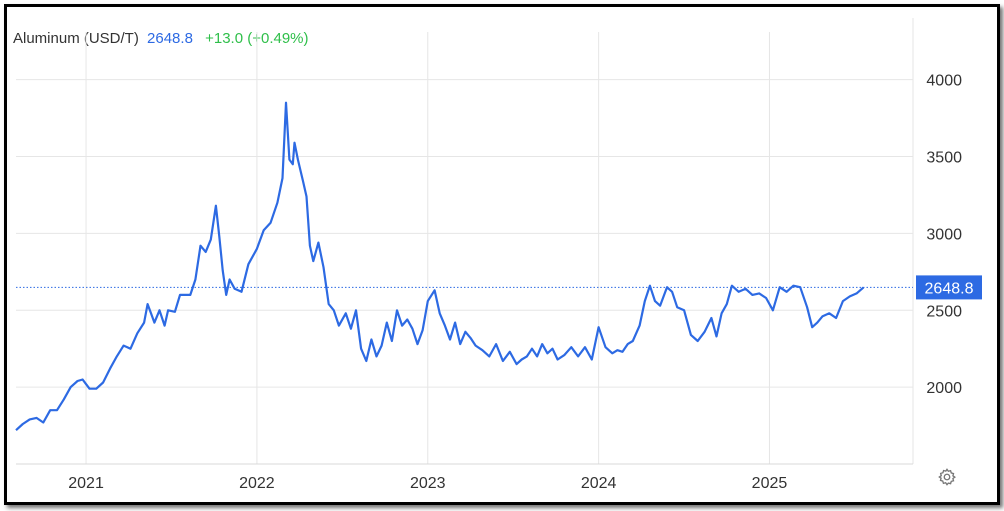 This screenshot has height=511, width=1004. I want to click on x-tick-label: 2021, so click(86, 483).